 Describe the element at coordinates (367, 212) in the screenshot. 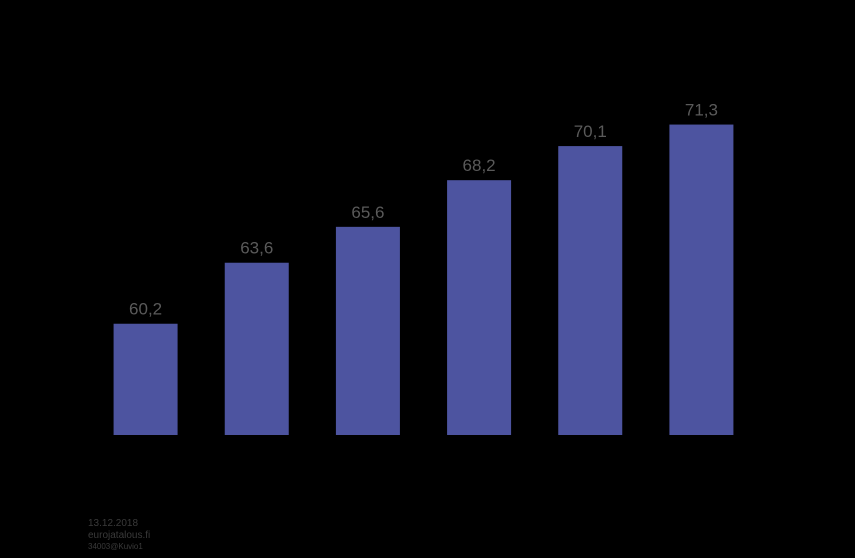

I see `value-label: 65,6` at that location.